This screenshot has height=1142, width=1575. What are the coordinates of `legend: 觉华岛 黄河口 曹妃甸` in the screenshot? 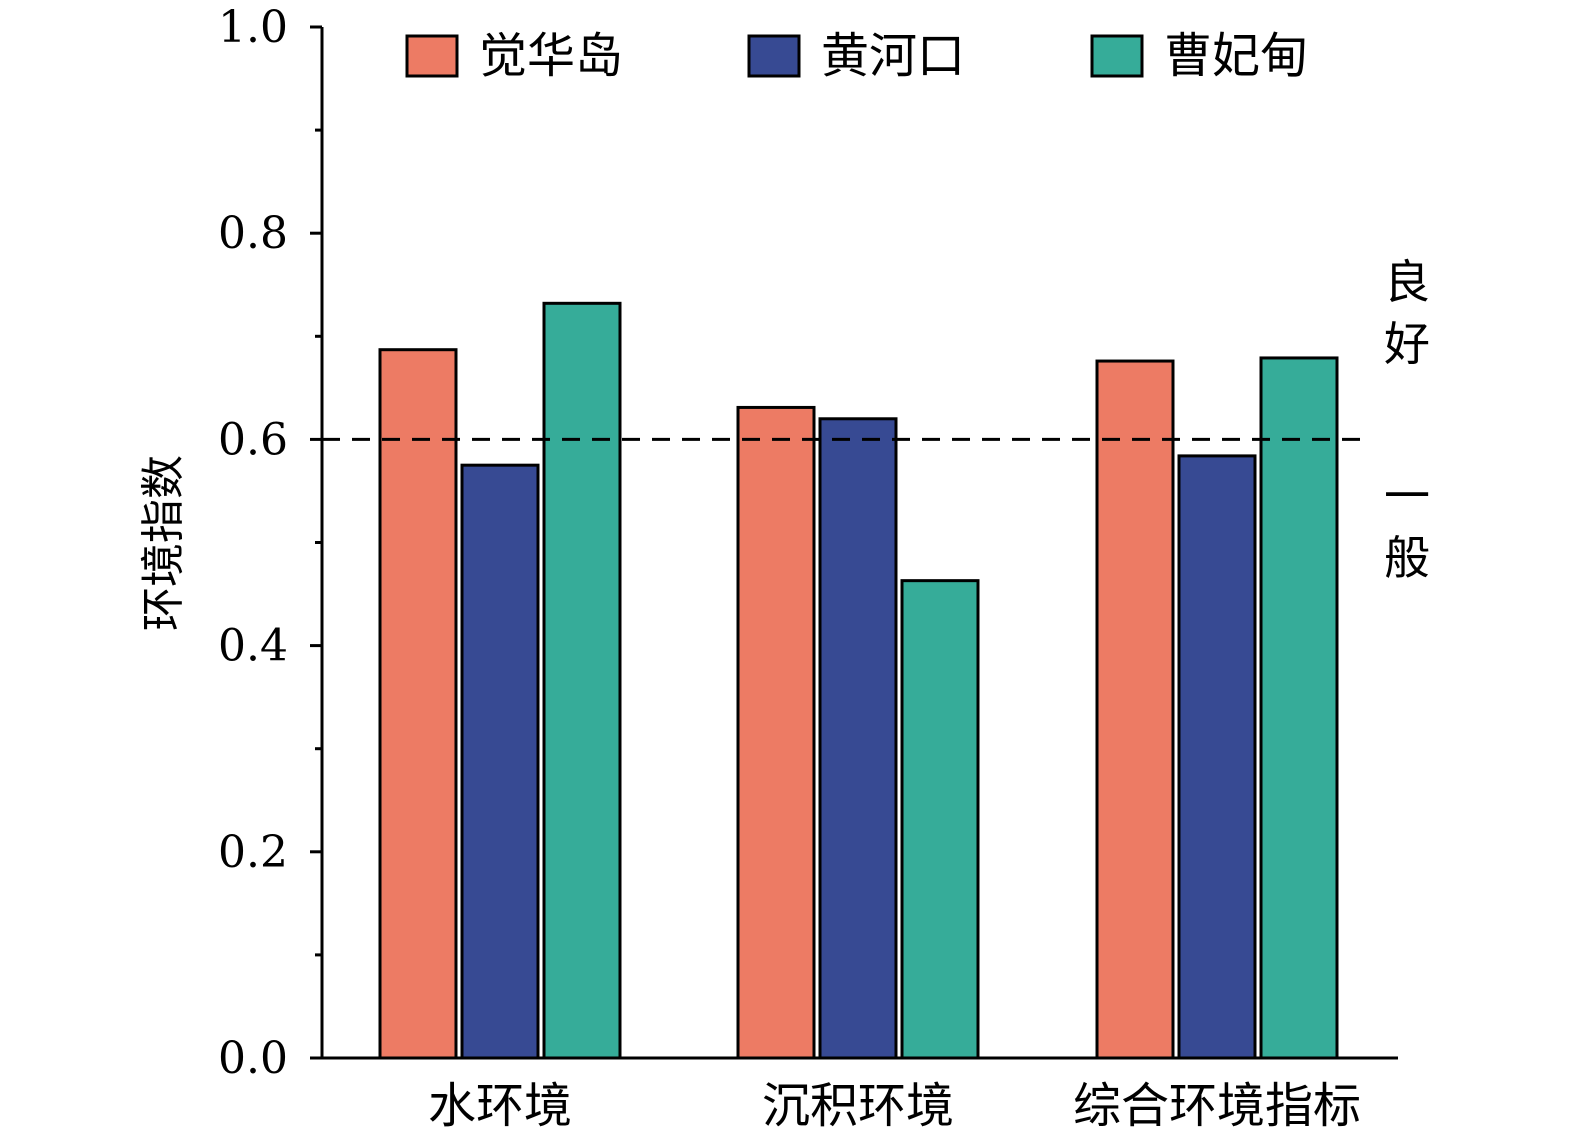 It's located at (856, 56).